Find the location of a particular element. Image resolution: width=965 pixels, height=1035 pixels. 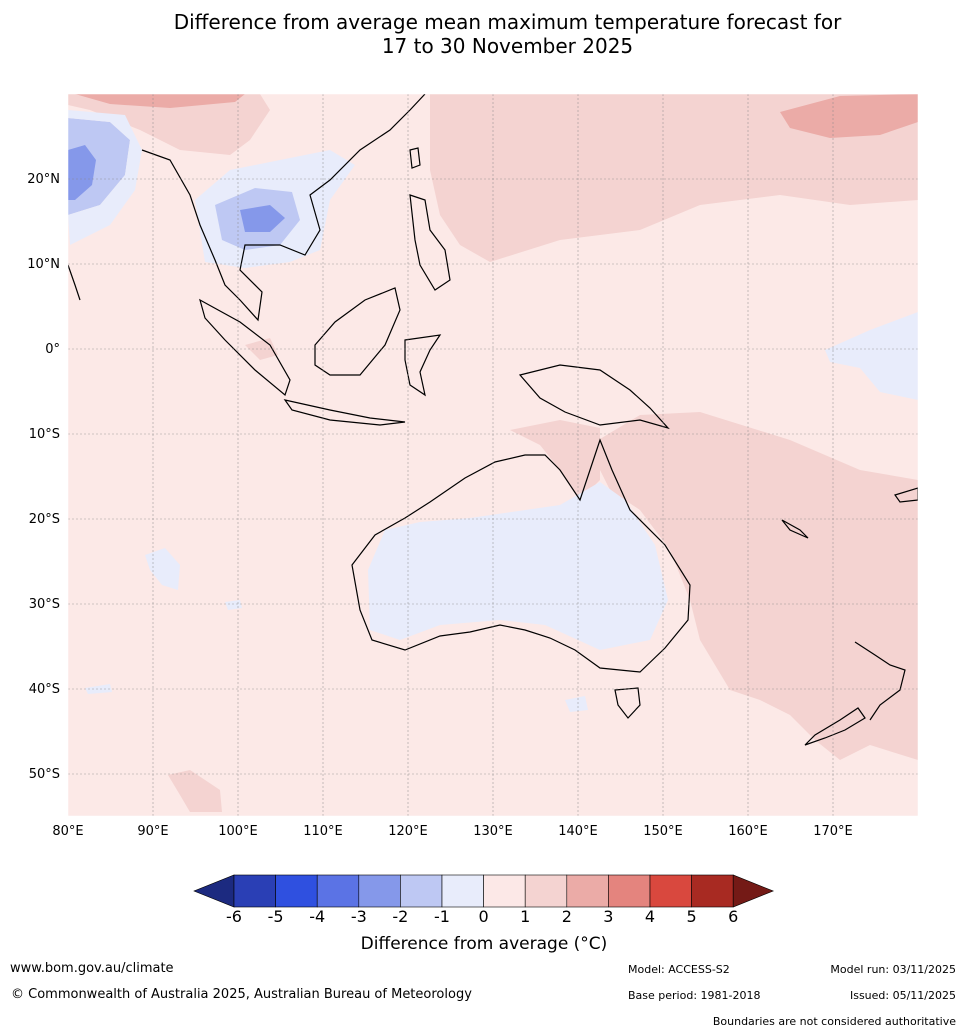

coast-asia-mainland is located at coordinates (283, 208).